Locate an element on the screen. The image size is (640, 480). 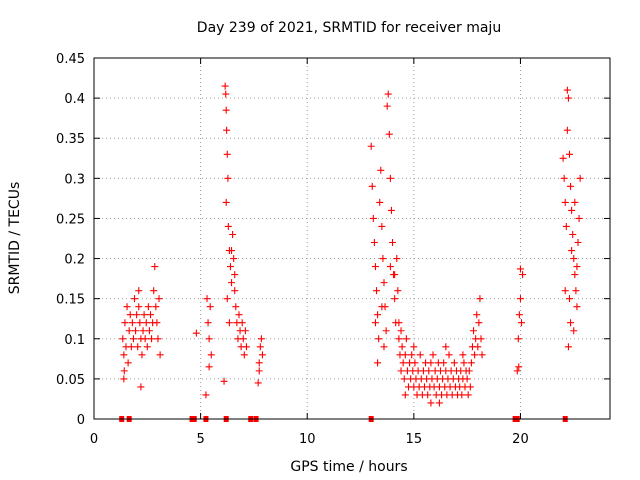
x-tick-label: 10 is located at coordinates (307, 439).